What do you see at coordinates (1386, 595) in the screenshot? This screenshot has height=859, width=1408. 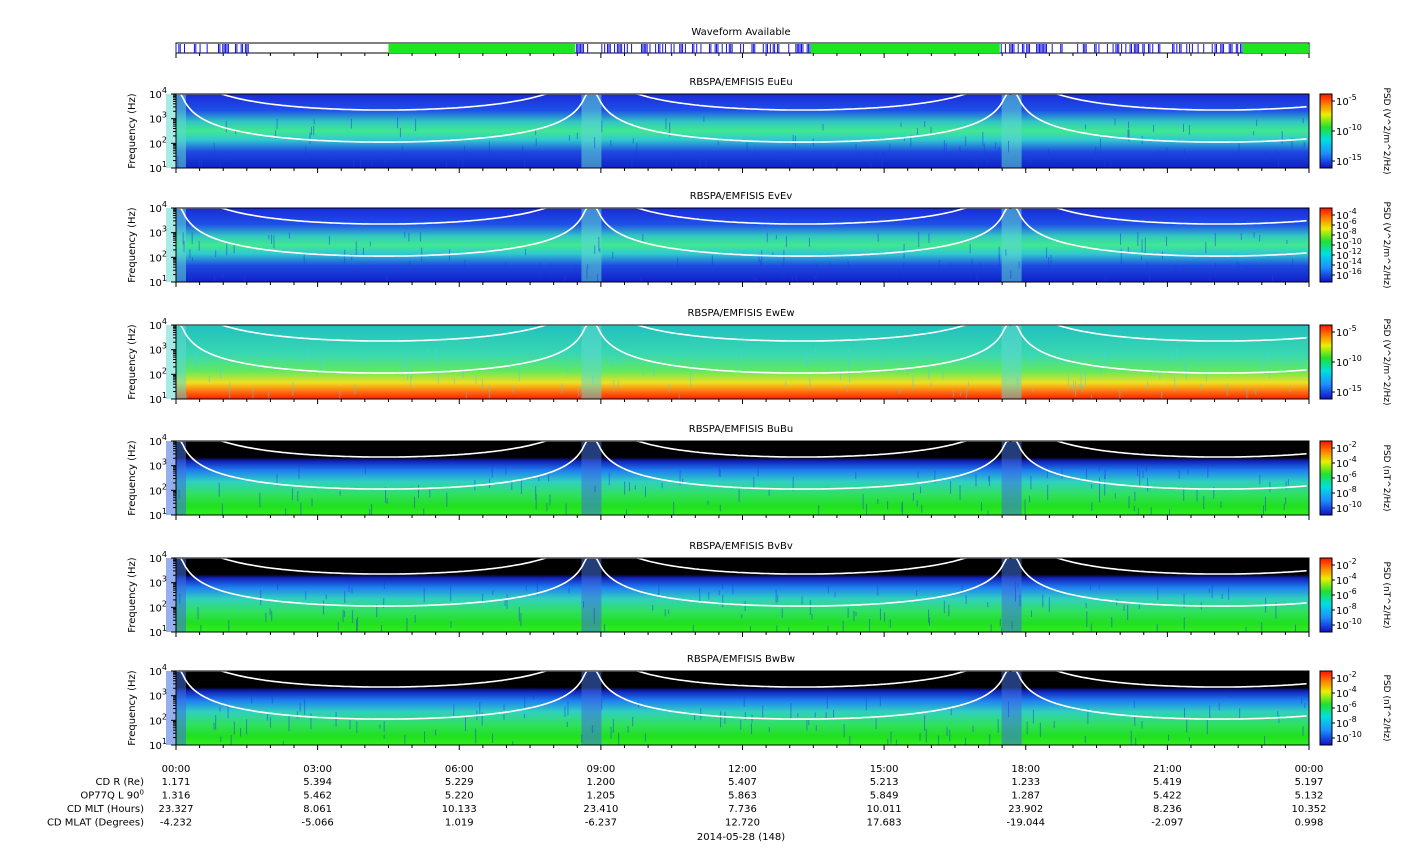 I see `colorbar-label: PSD (nT^2/Hz)` at bounding box center [1386, 595].